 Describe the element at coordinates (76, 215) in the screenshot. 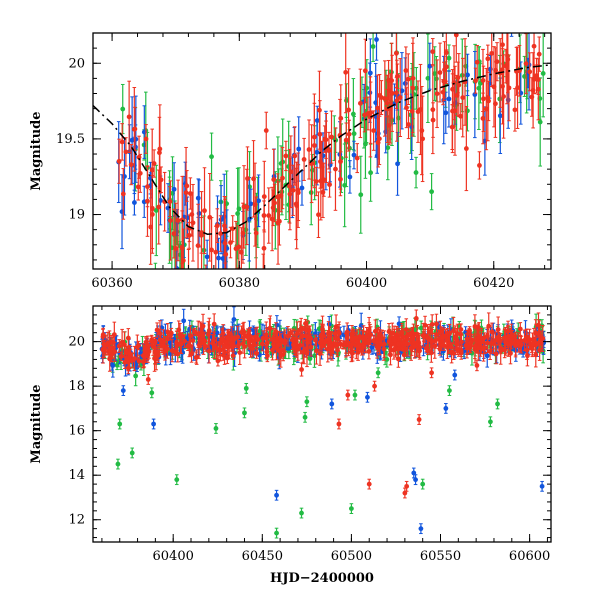

I see `top-y-tick-label: 19` at that location.